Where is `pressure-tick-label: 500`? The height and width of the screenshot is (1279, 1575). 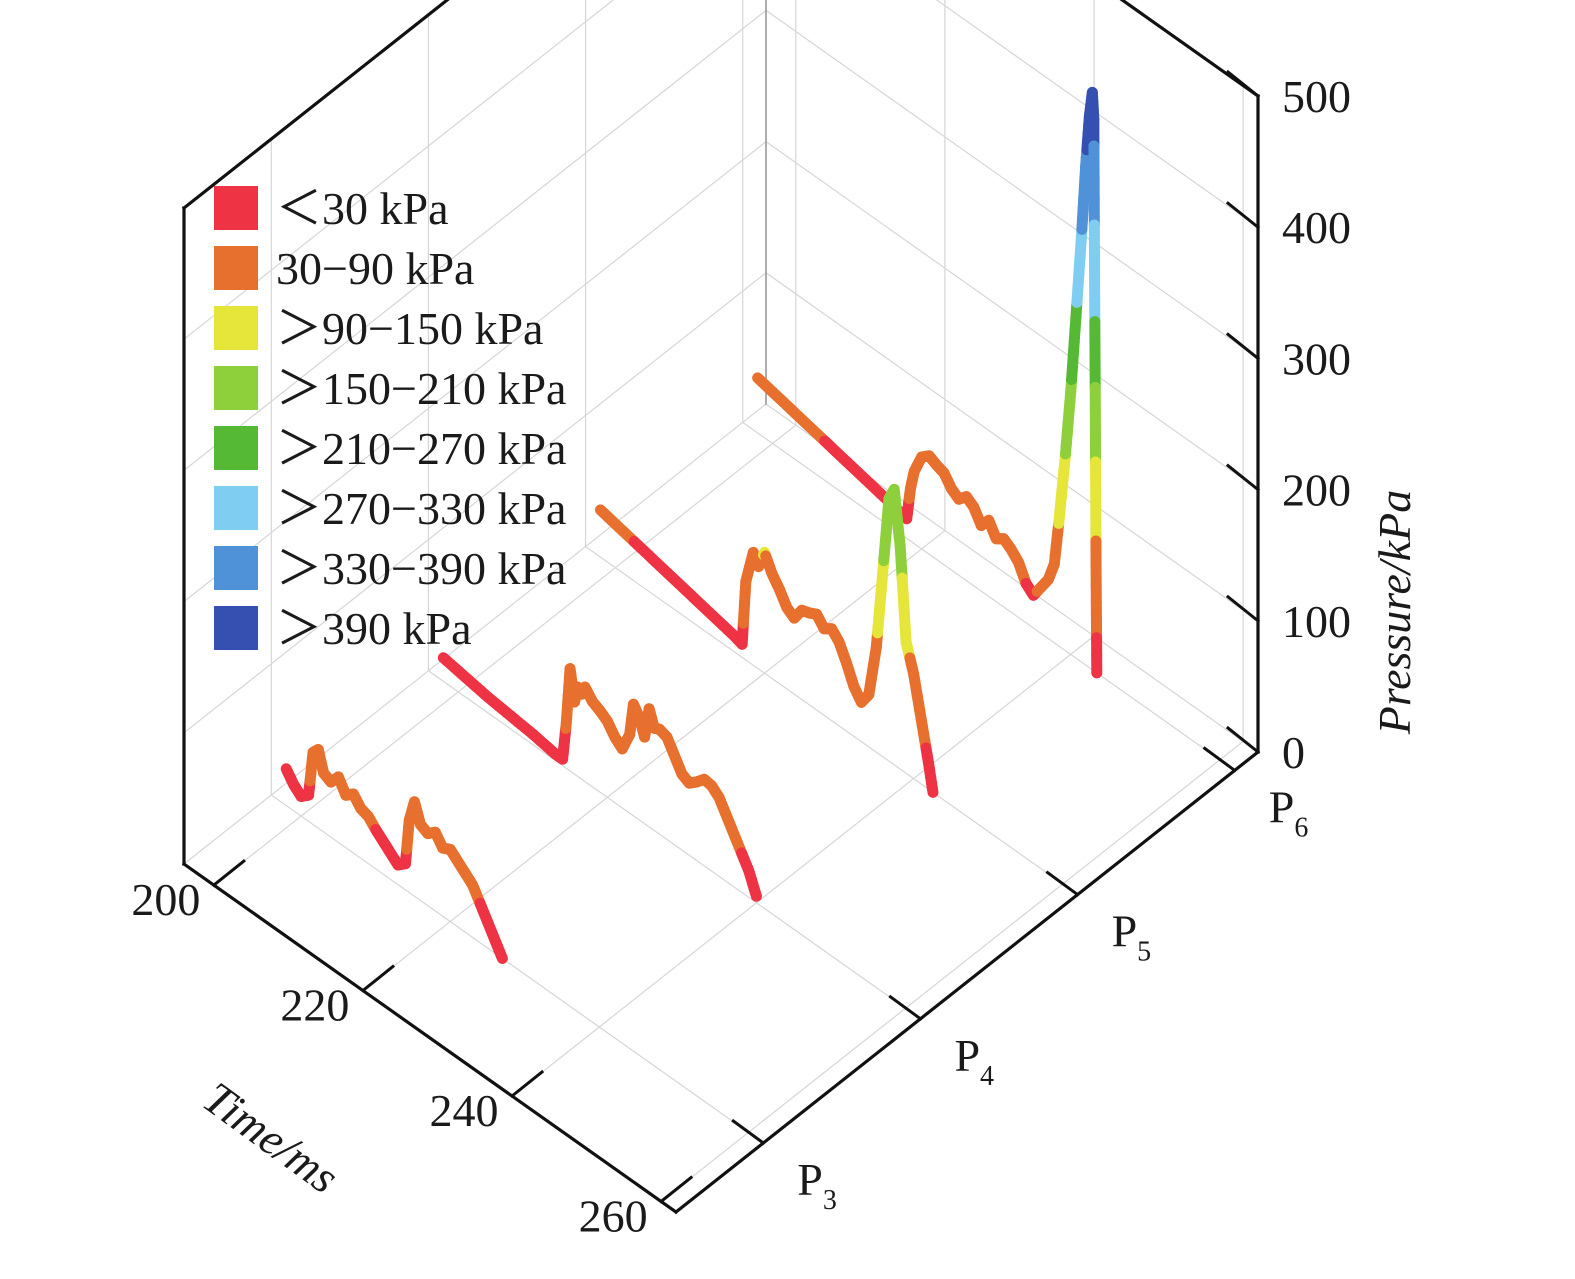
pressure-tick-label: 500 is located at coordinates (1316, 96).